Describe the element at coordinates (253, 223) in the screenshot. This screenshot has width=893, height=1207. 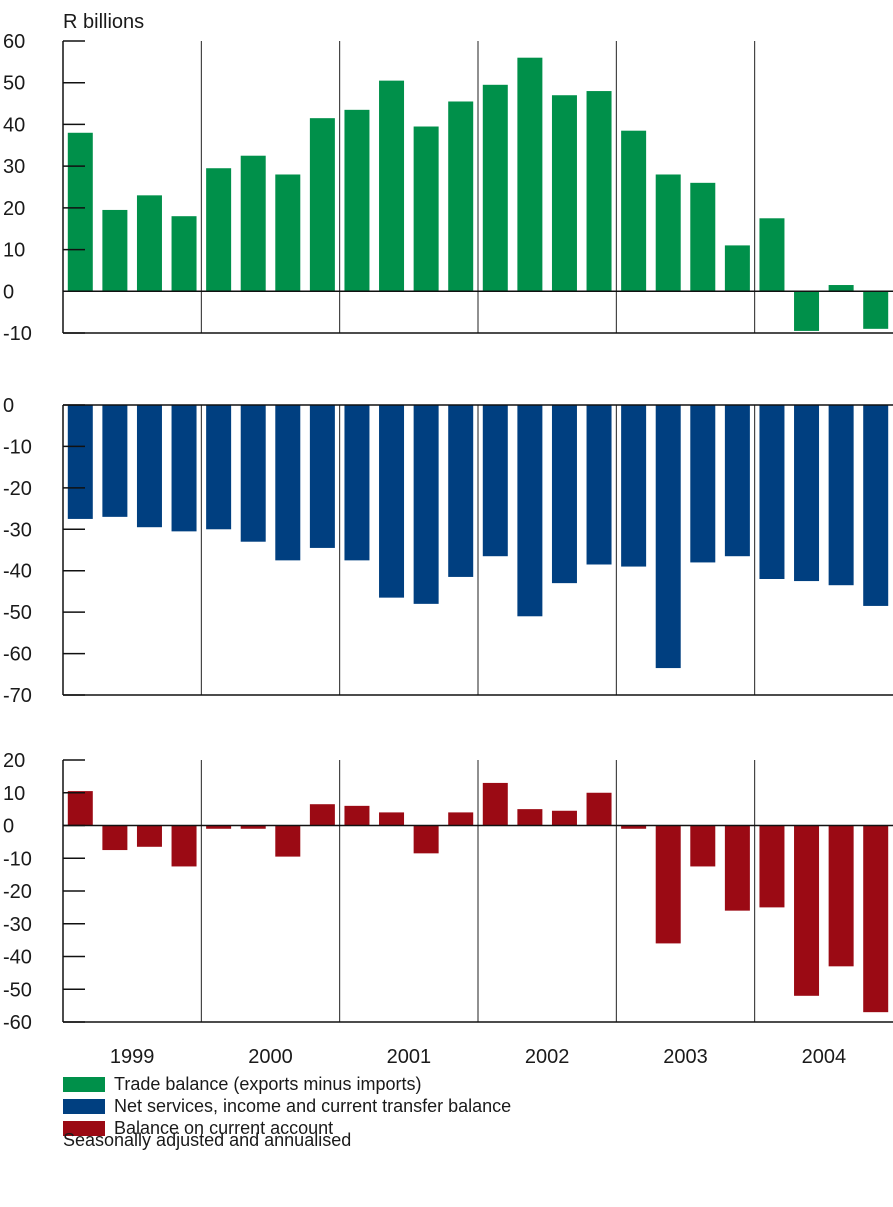
I see `bar-2000-q2: 2000 Q2: 32.5` at that location.